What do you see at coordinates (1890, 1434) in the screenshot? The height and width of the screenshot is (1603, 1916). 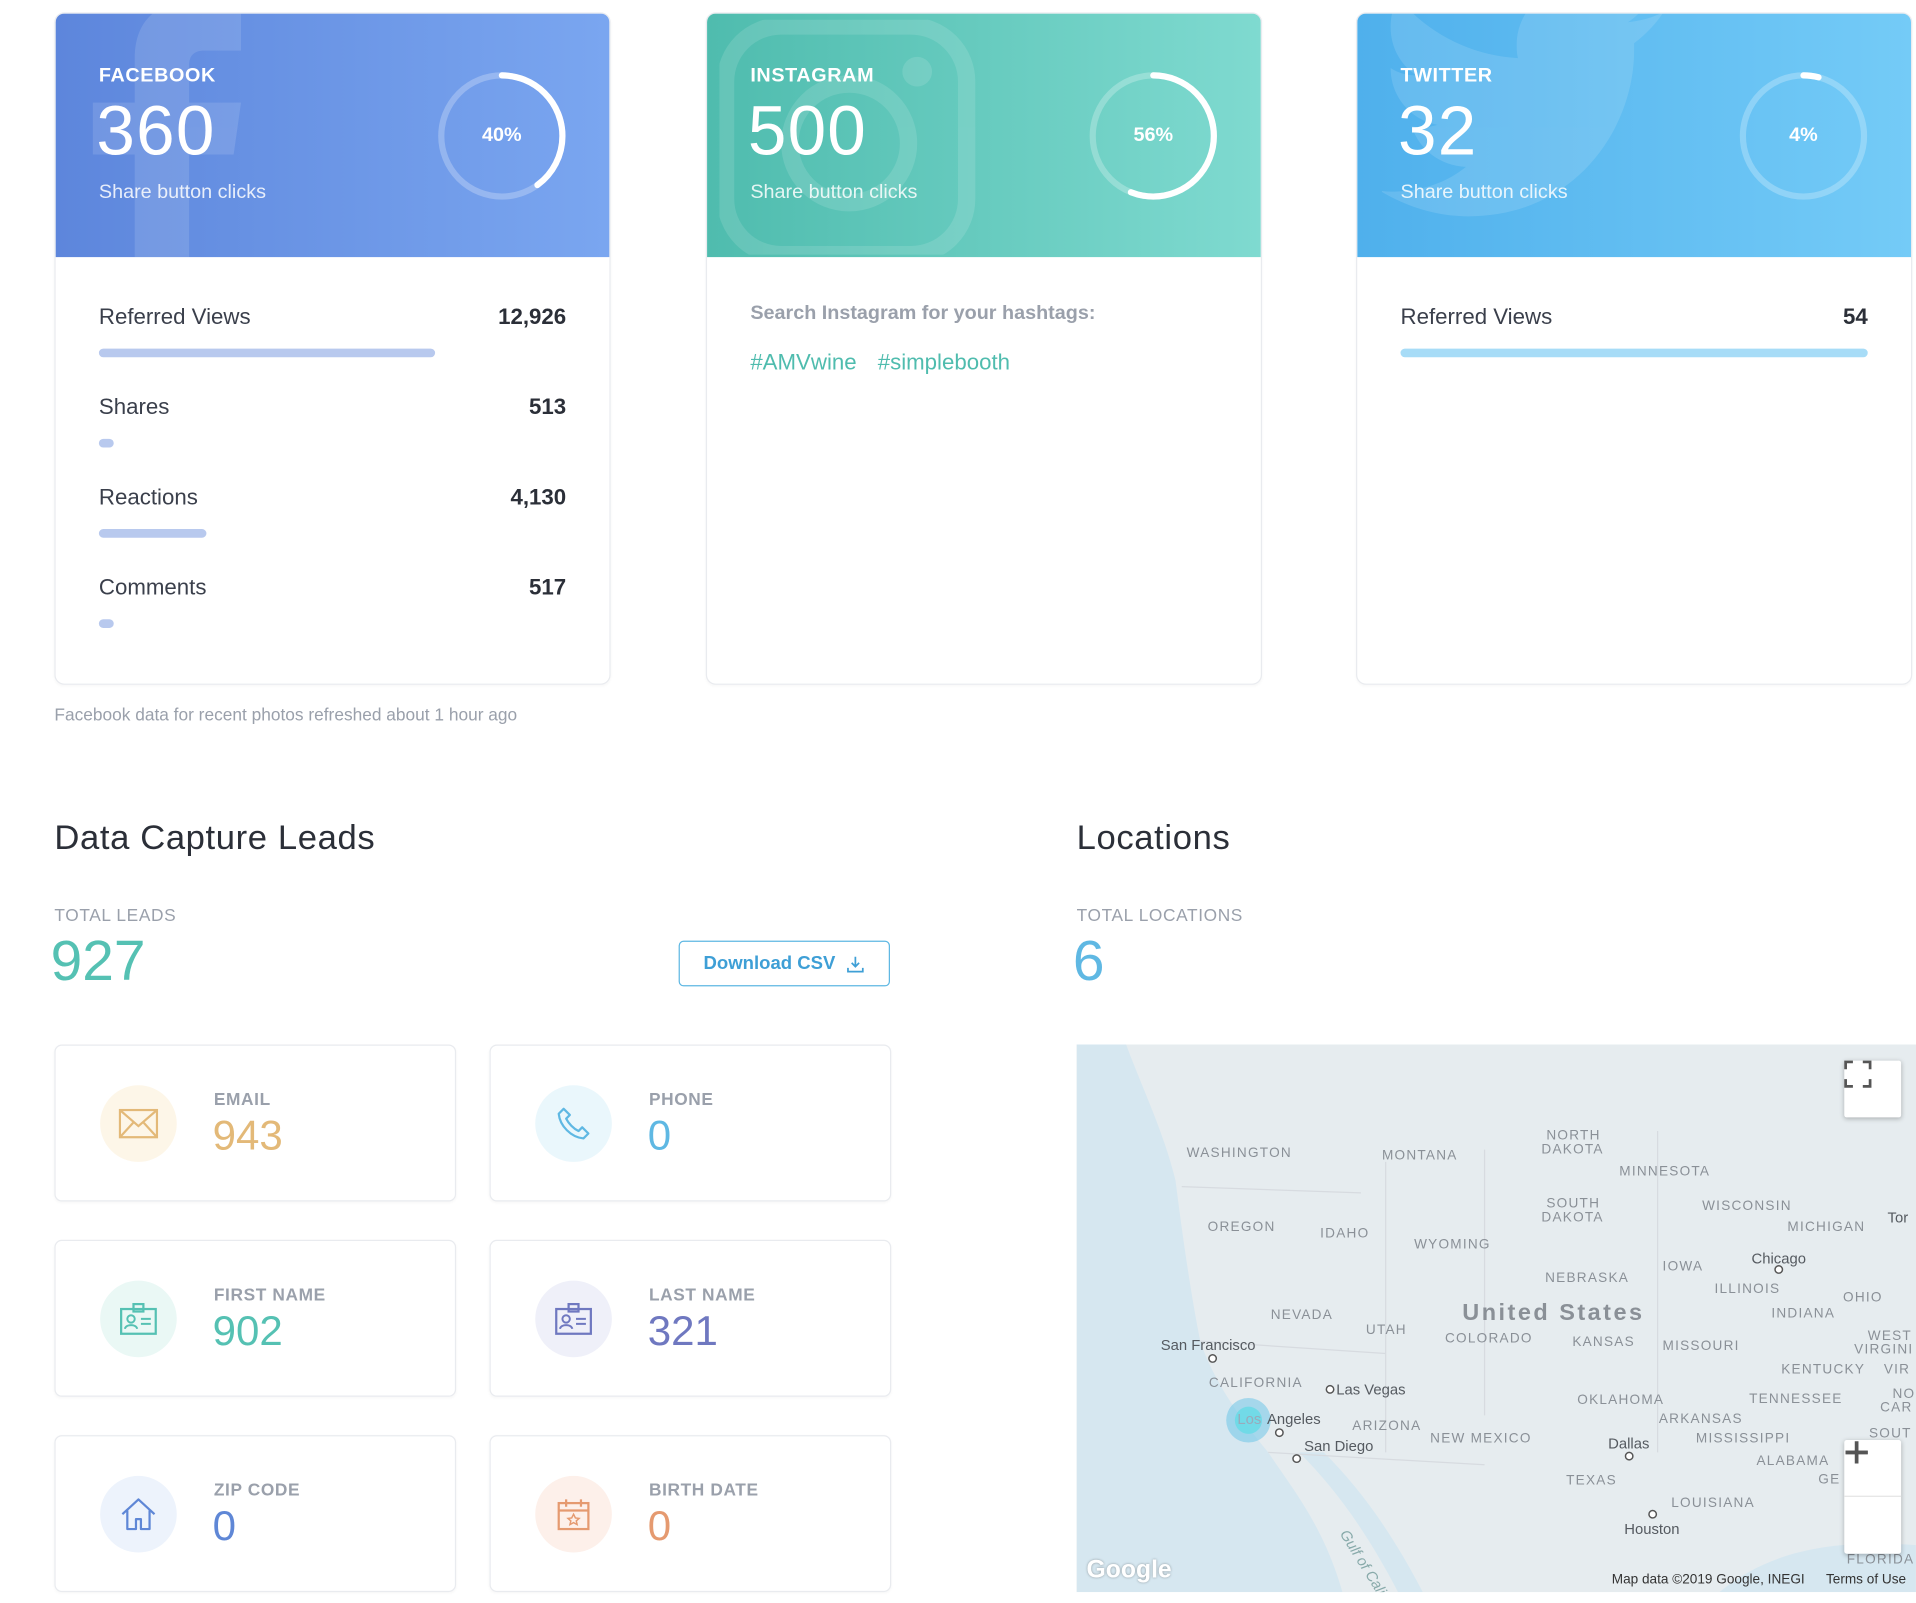 I see `state-label: SOUT` at bounding box center [1890, 1434].